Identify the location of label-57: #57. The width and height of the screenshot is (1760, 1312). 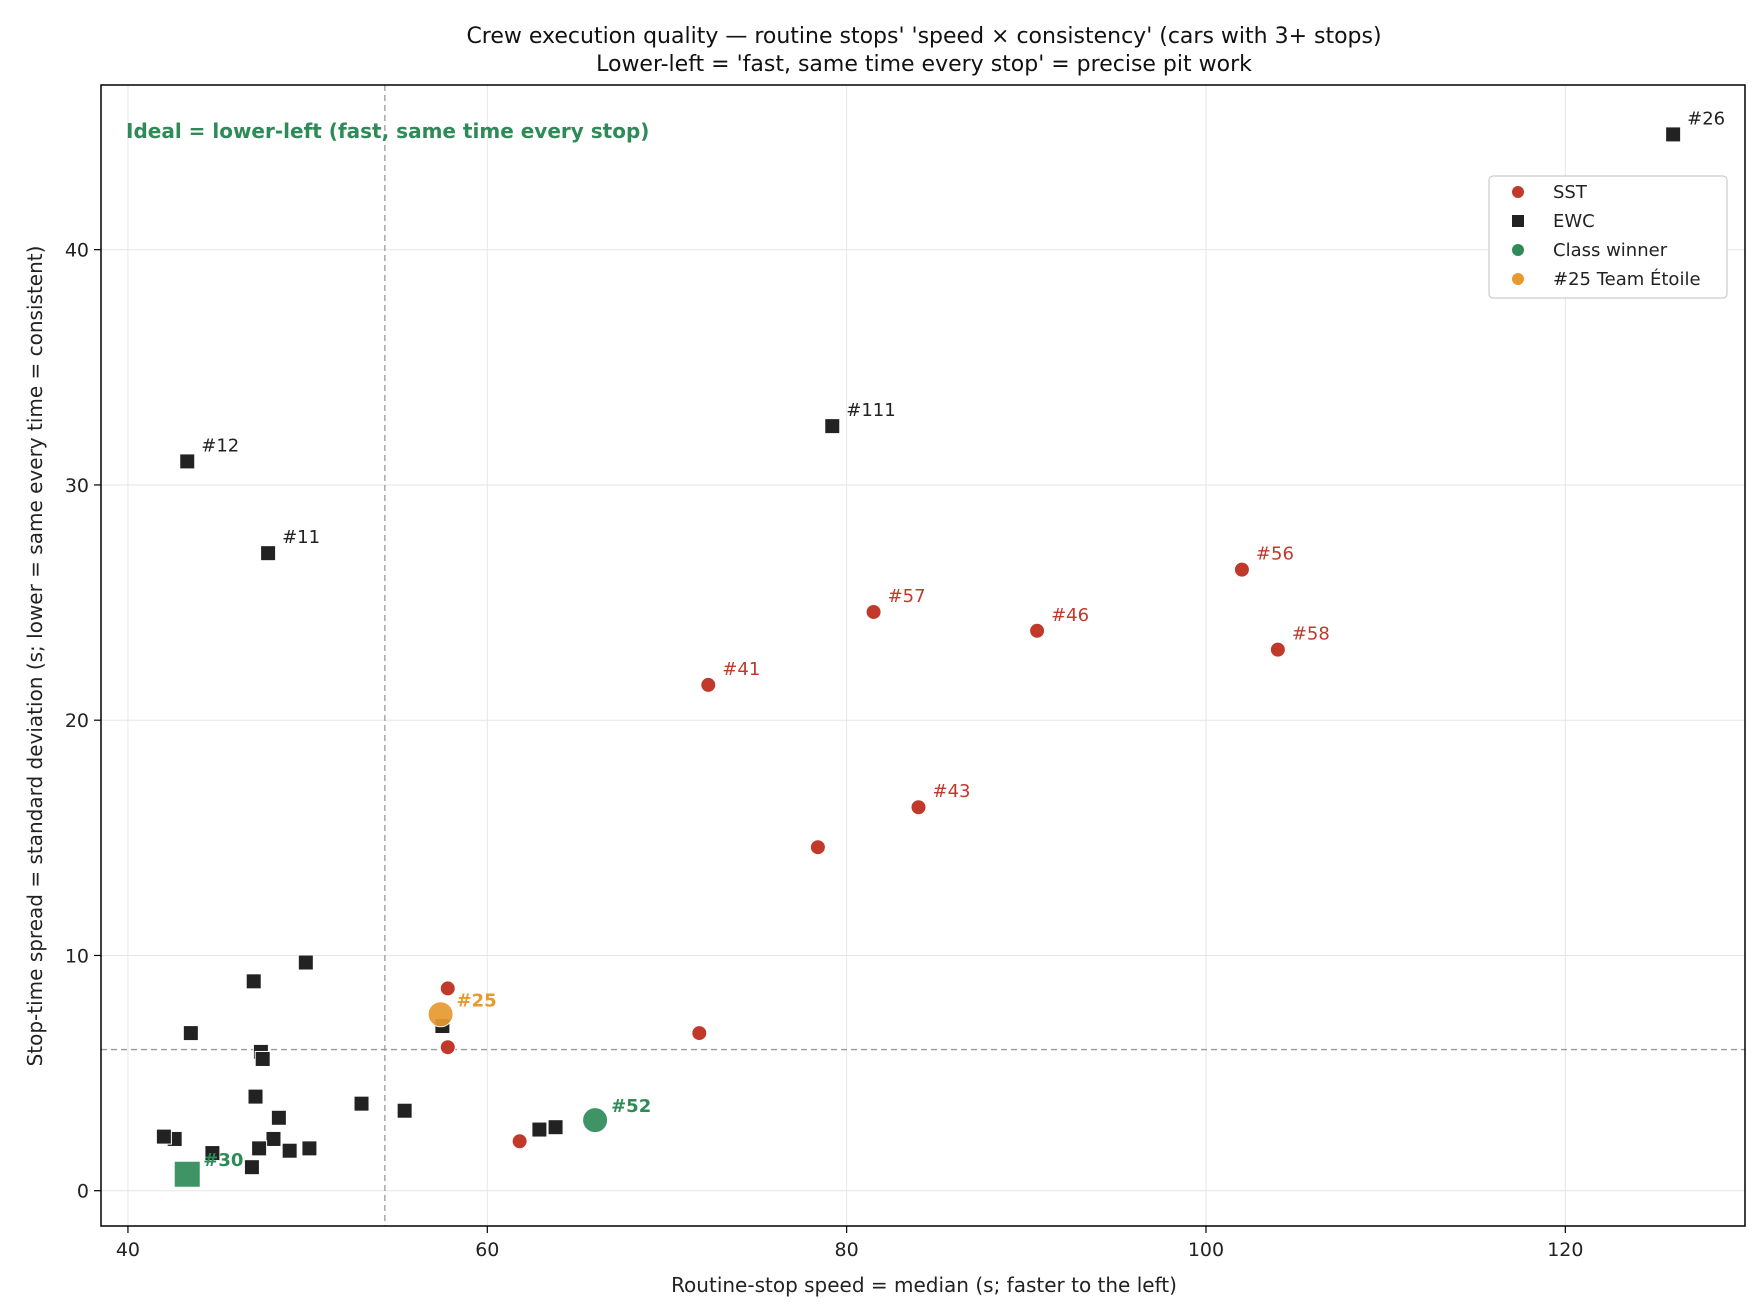
(907, 596).